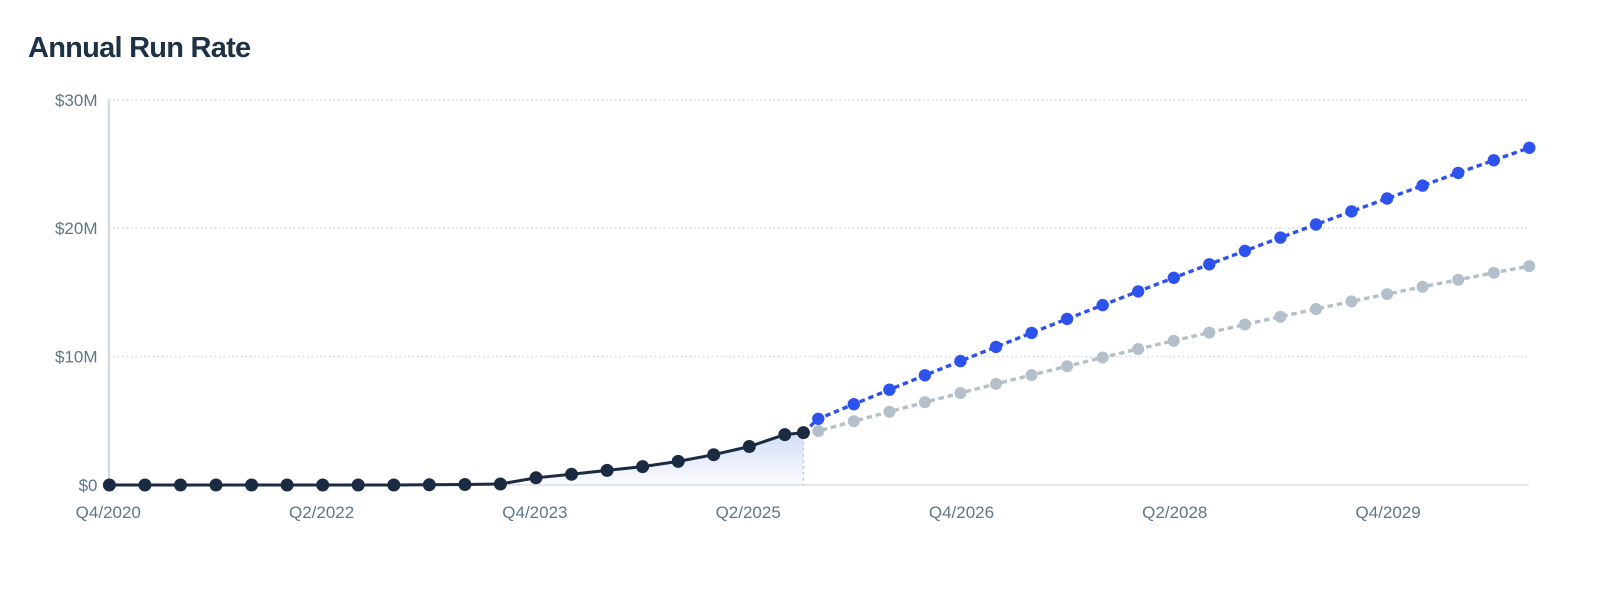  Describe the element at coordinates (534, 512) in the screenshot. I see `svg-text: Q4/2023` at that location.